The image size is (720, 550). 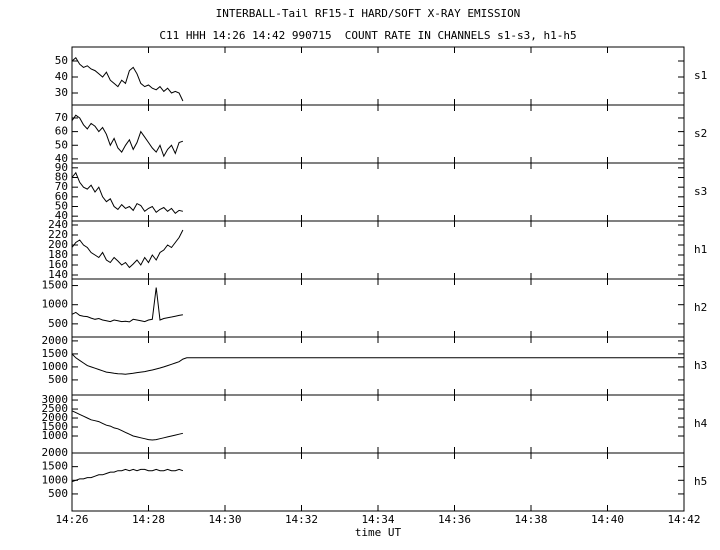 What do you see at coordinates (71, 519) in the screenshot?
I see `x-tick-label: 14:26` at bounding box center [71, 519].